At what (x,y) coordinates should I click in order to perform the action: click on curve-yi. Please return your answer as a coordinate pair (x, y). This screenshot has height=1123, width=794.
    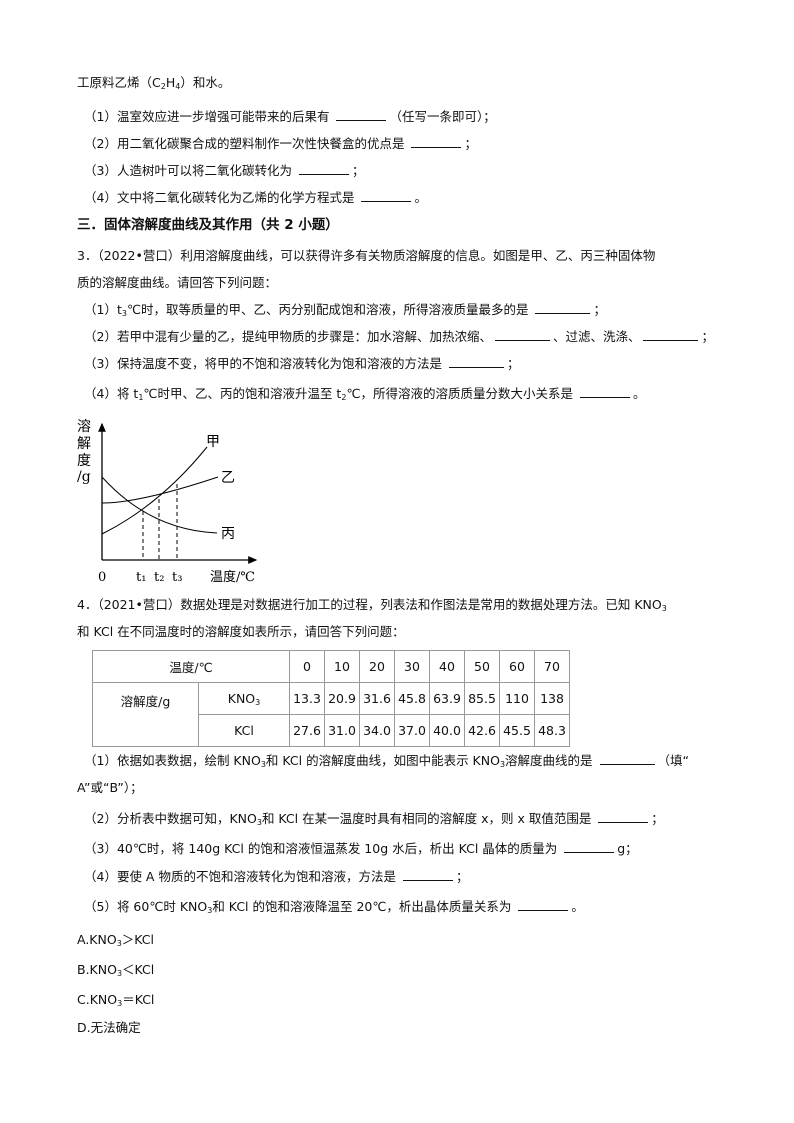
    Looking at the image, I should click on (160, 490).